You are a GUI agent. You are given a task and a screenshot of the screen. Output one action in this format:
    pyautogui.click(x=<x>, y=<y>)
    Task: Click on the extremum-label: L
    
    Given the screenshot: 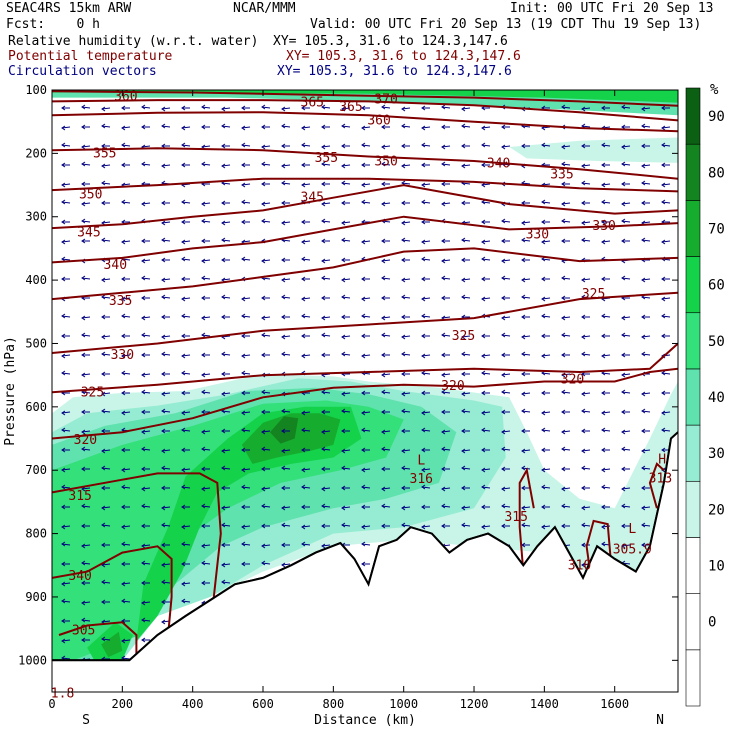 What is the action you would take?
    pyautogui.click(x=421, y=461)
    